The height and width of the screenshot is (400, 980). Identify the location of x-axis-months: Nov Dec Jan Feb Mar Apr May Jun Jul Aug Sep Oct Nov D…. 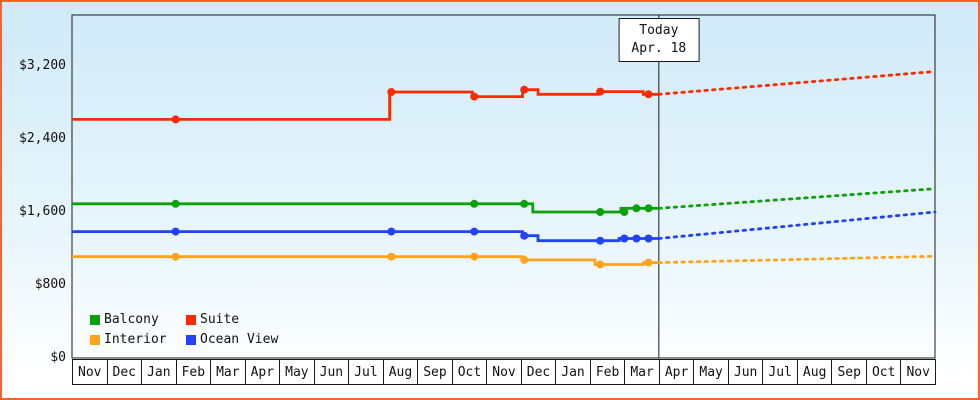
(505, 372).